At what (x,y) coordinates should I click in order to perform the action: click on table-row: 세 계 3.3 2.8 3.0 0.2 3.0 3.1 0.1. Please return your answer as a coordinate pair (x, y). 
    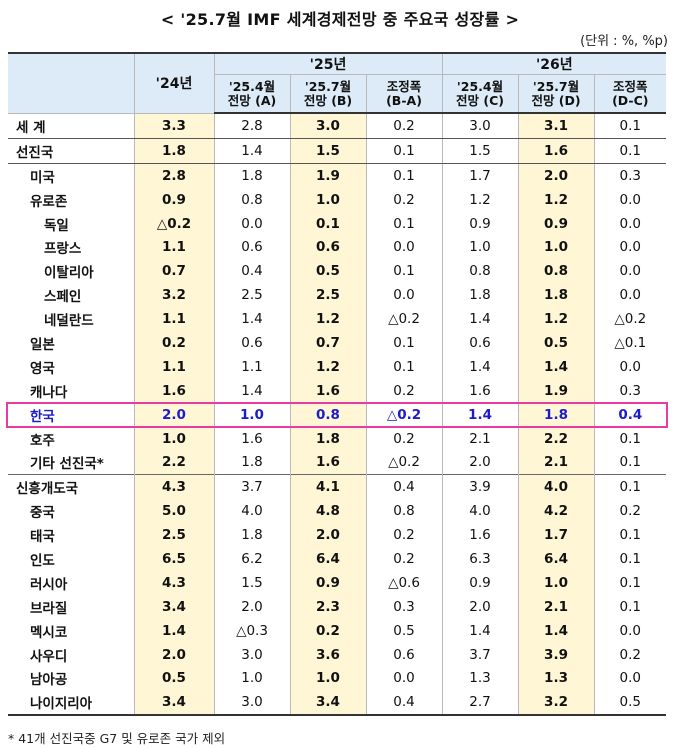
    Looking at the image, I should click on (337, 125).